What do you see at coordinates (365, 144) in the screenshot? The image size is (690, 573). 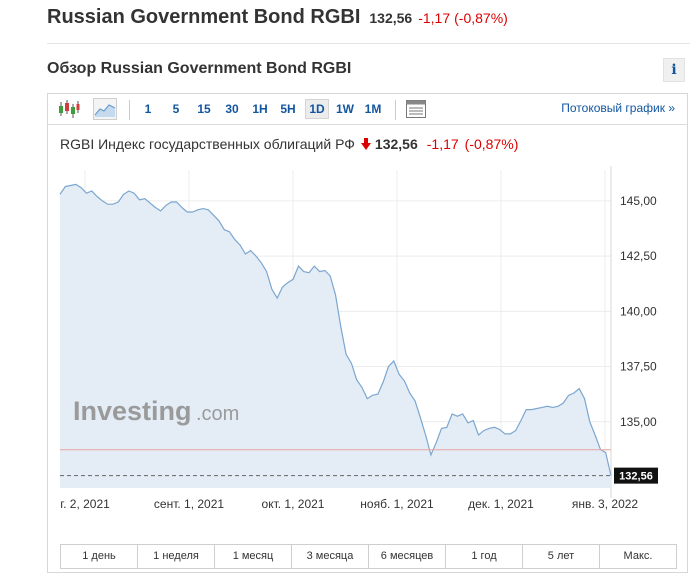 I see `arrow-down-icon` at bounding box center [365, 144].